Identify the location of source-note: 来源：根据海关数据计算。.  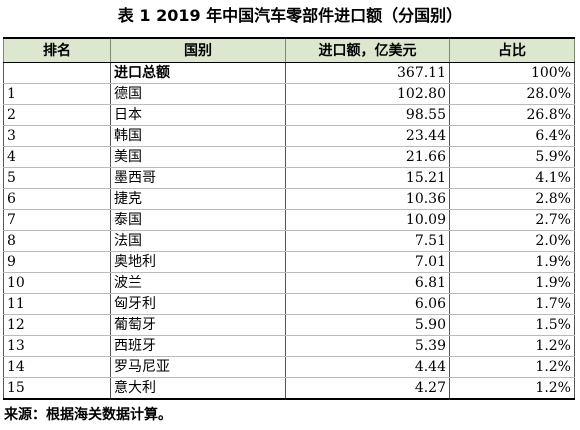
(88, 415).